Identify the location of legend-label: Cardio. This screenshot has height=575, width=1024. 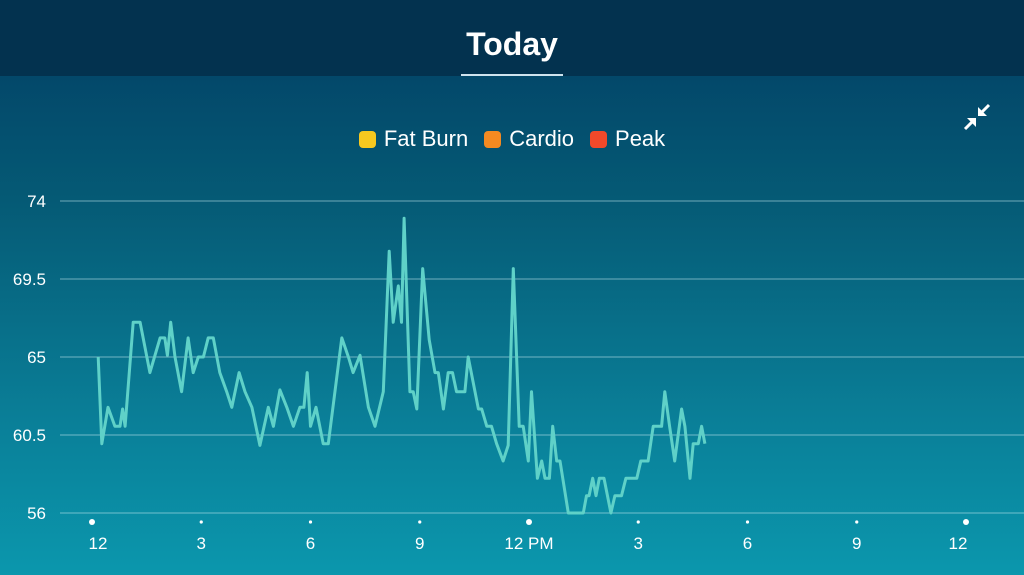
(542, 138).